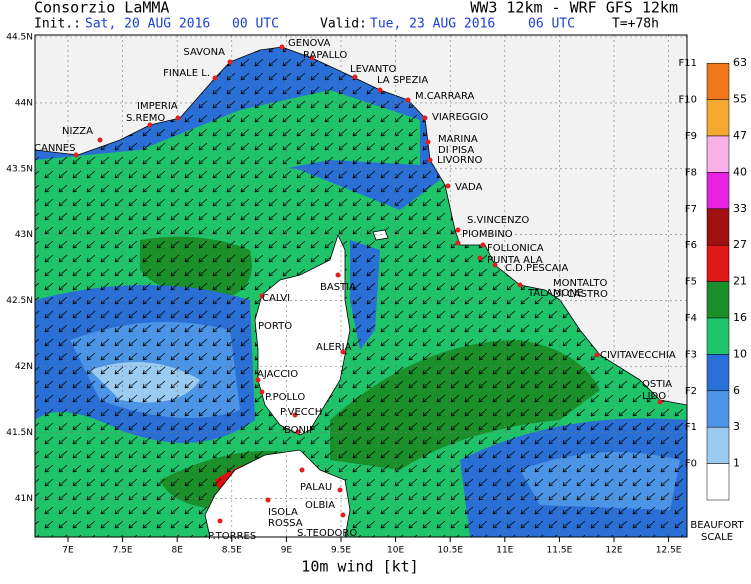 The image size is (751, 584). What do you see at coordinates (123, 551) in the screenshot?
I see `x-tick-label: 7.5E` at bounding box center [123, 551].